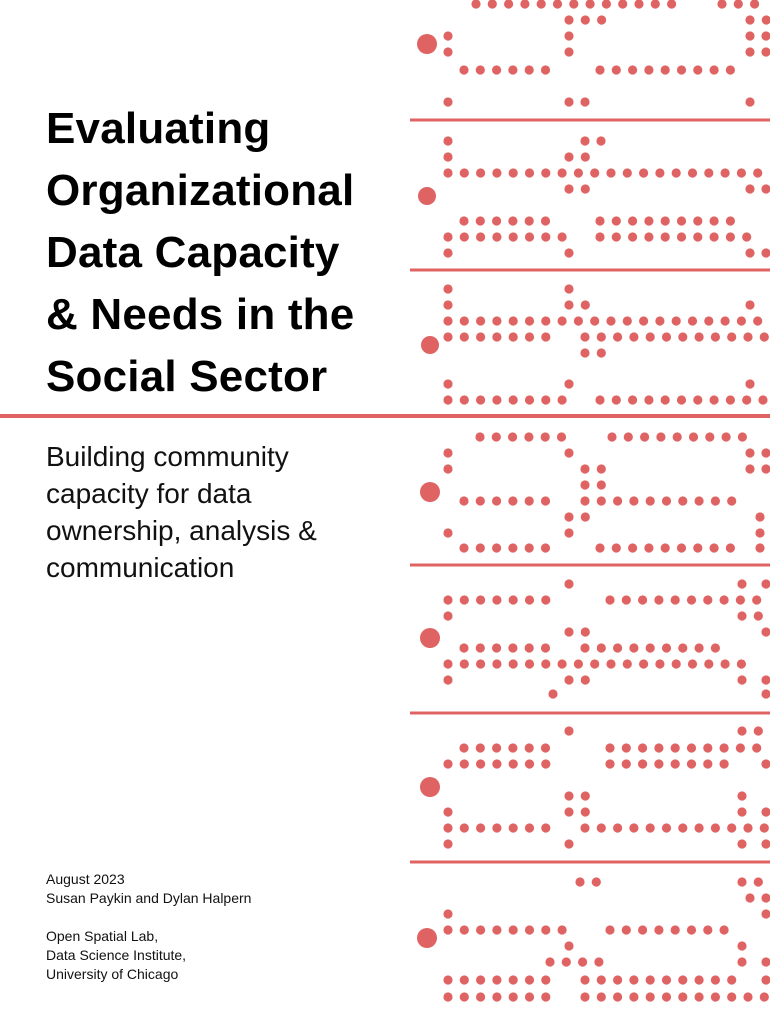 The height and width of the screenshot is (1024, 770). I want to click on subtitle-line: capacity for data, so click(149, 493).